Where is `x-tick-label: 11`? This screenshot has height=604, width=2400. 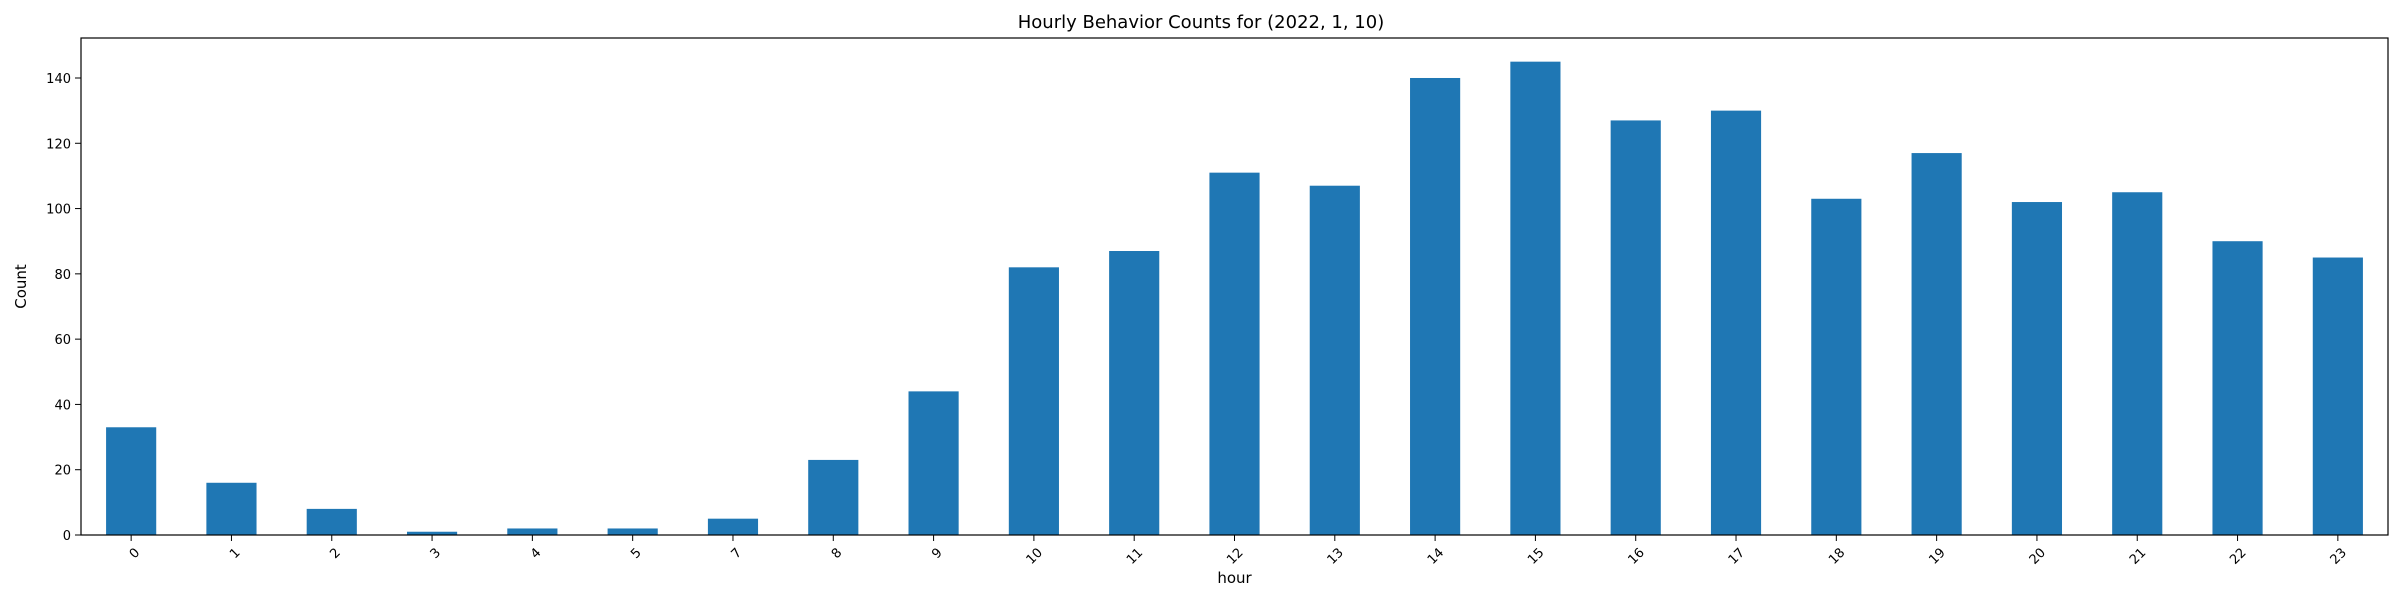
x-tick-label: 11 is located at coordinates (1135, 556).